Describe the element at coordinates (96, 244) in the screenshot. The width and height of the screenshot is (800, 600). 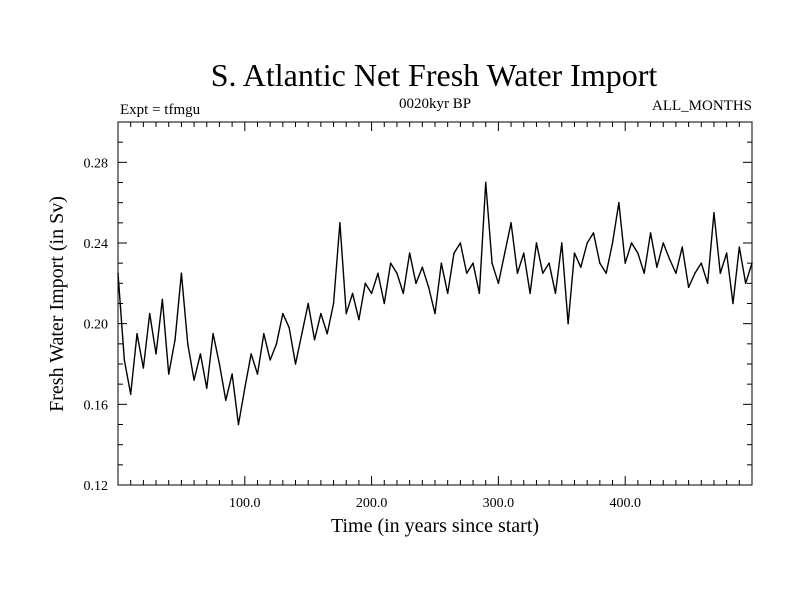
I see `y-tick-label: 0.24` at that location.